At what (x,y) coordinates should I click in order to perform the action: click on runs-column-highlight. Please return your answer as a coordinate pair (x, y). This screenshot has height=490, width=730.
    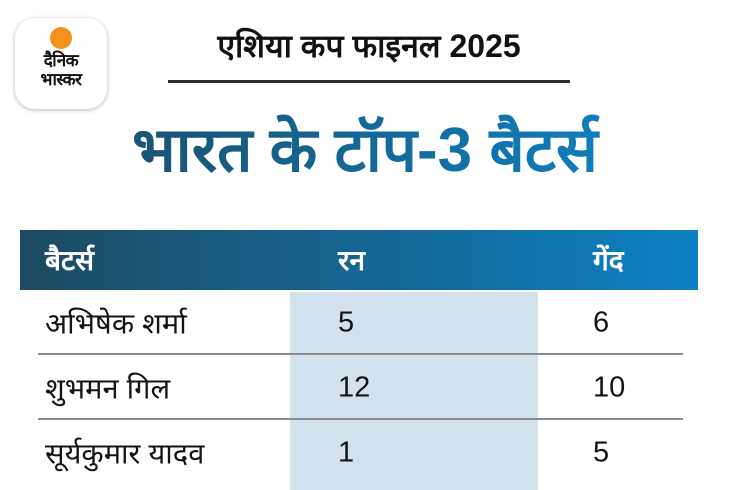
    Looking at the image, I should click on (414, 391).